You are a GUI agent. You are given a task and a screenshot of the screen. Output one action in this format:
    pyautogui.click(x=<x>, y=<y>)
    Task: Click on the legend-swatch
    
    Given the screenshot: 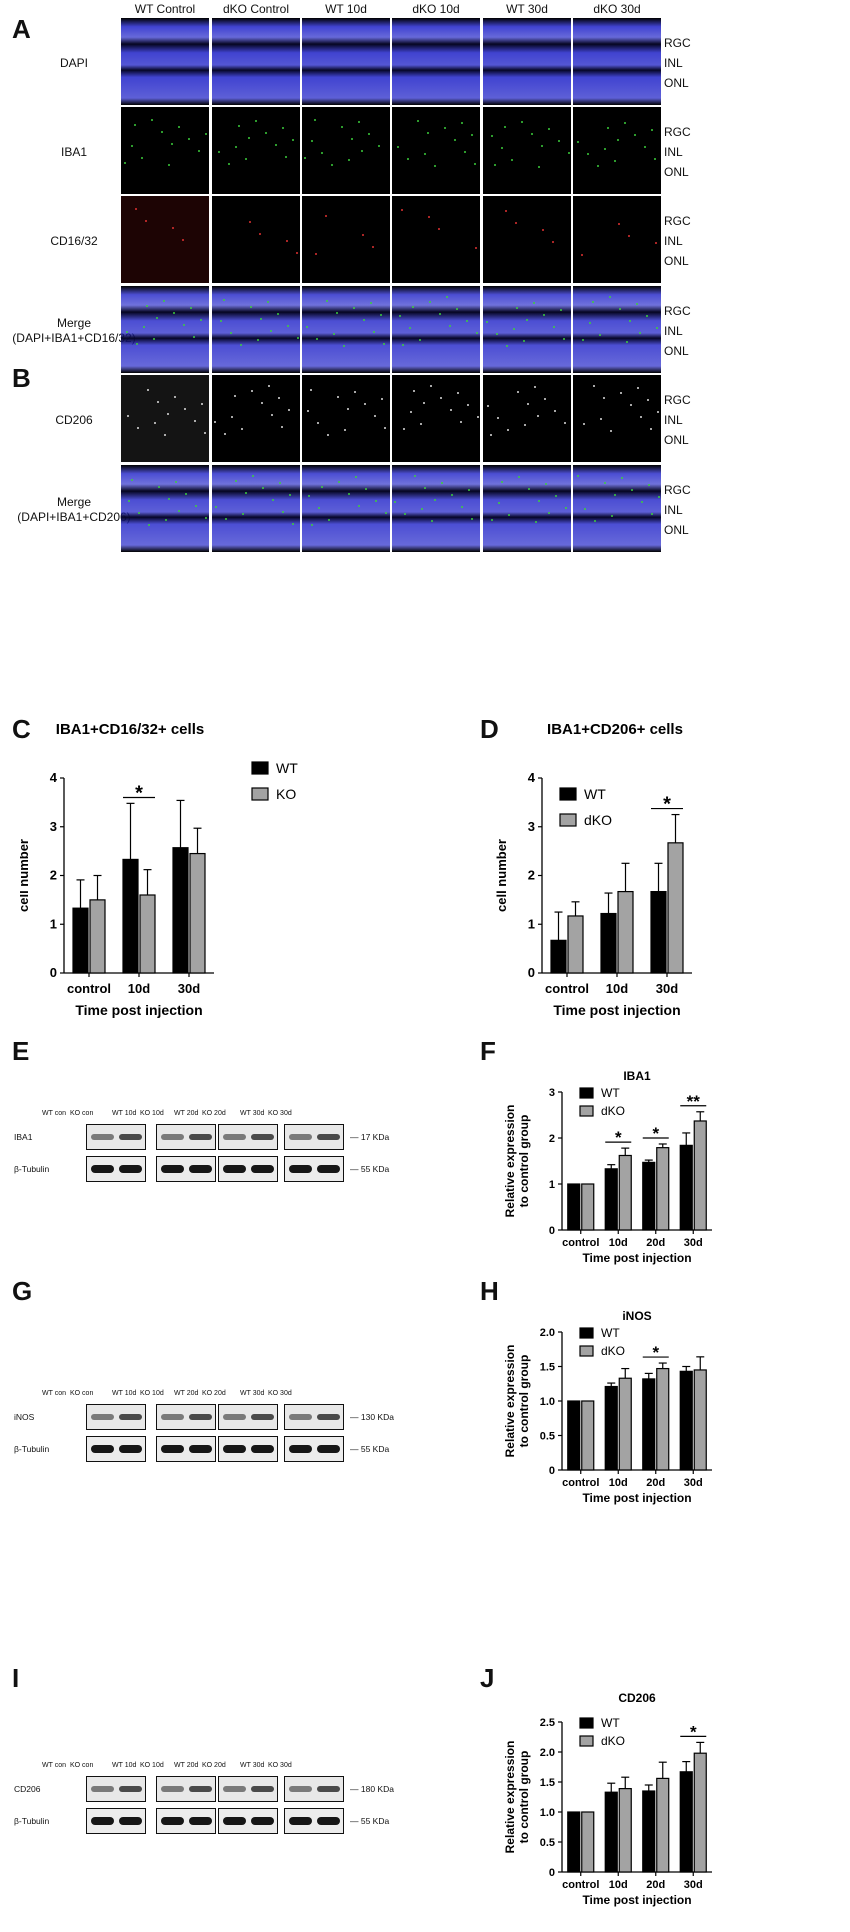 What is the action you would take?
    pyautogui.click(x=260, y=768)
    